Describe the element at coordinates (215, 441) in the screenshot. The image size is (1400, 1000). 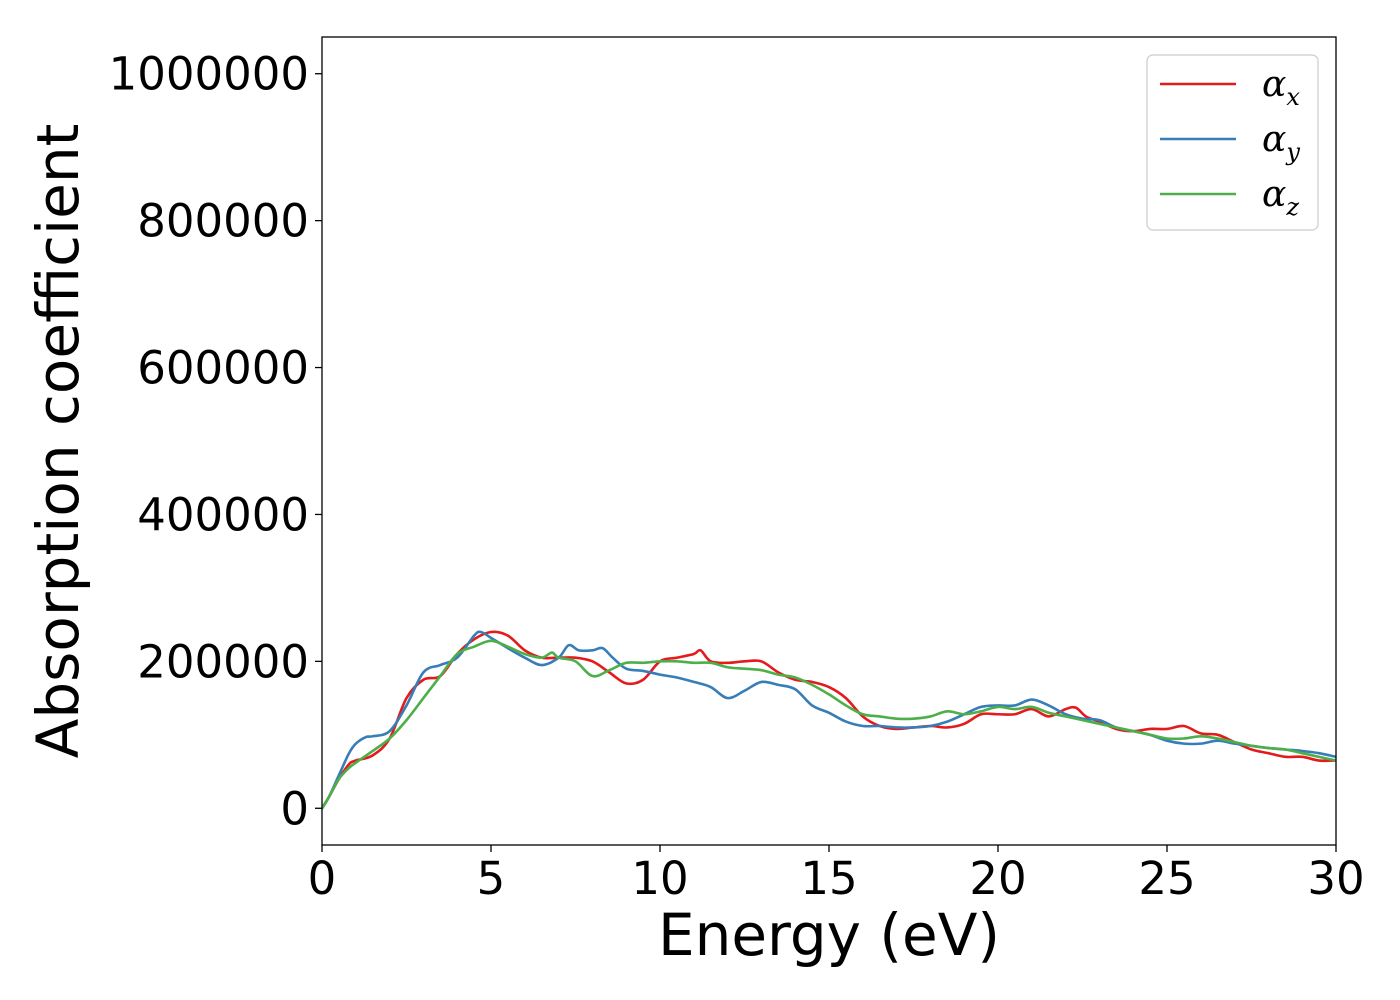
I see `y-axis-ticks: 0 200000 400000 600000 800000 1000000` at that location.